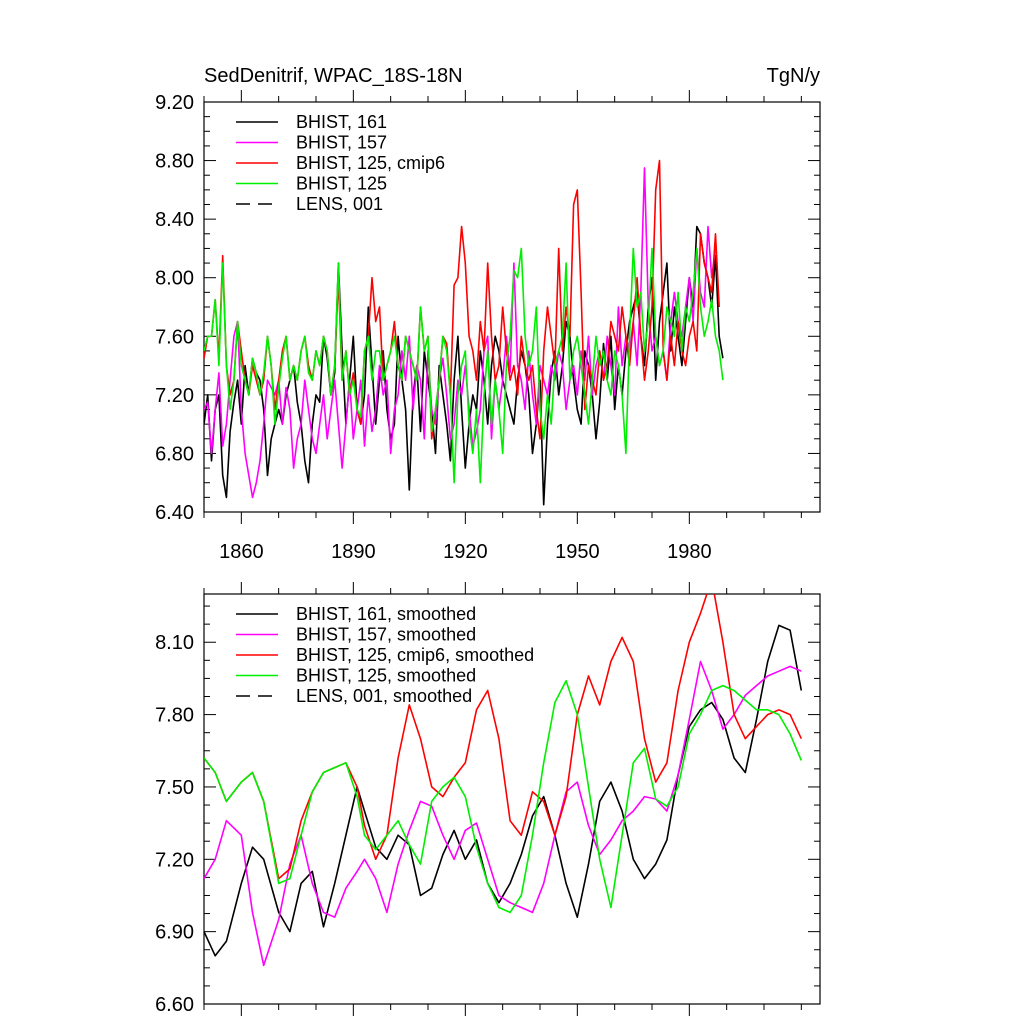 This screenshot has height=1029, width=1024. Describe the element at coordinates (415, 655) in the screenshot. I see `legend-label: BHIST, 125, cmip6, smoothed` at that location.